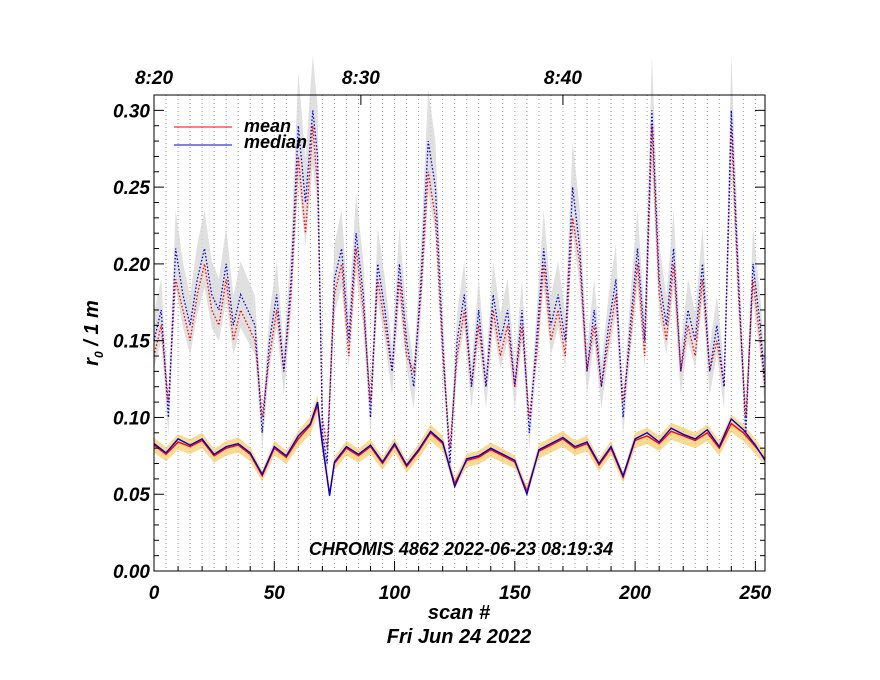  I want to click on x-tick-label: 250, so click(755, 593).